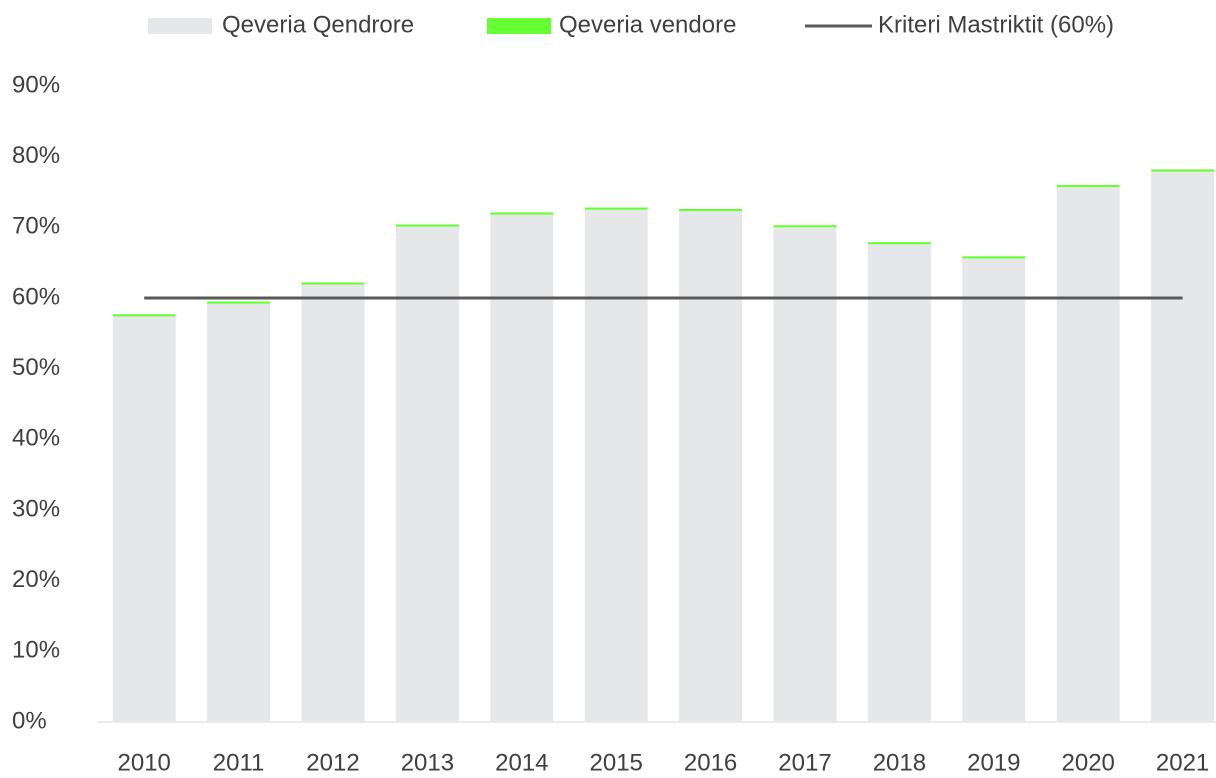 The image size is (1216, 778). Describe the element at coordinates (1088, 762) in the screenshot. I see `x-tick-label: 2020` at that location.